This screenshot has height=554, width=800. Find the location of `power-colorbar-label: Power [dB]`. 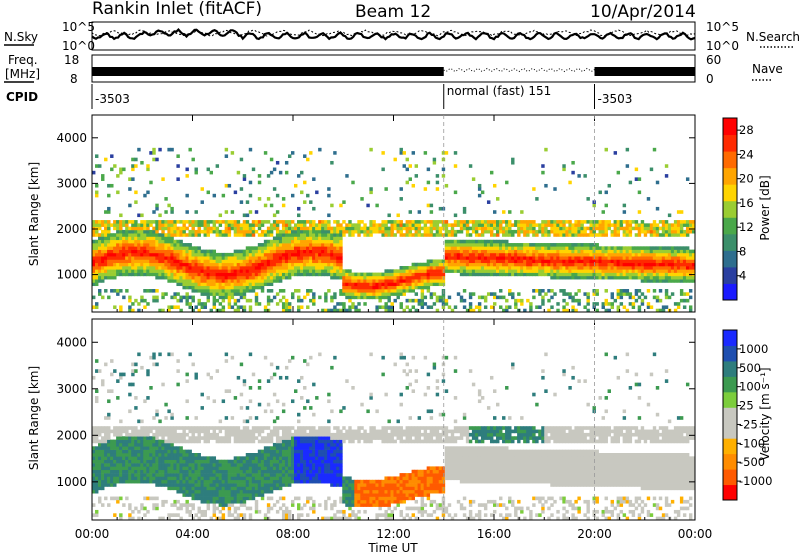

power-colorbar-label: Power [dB] is located at coordinates (765, 207).